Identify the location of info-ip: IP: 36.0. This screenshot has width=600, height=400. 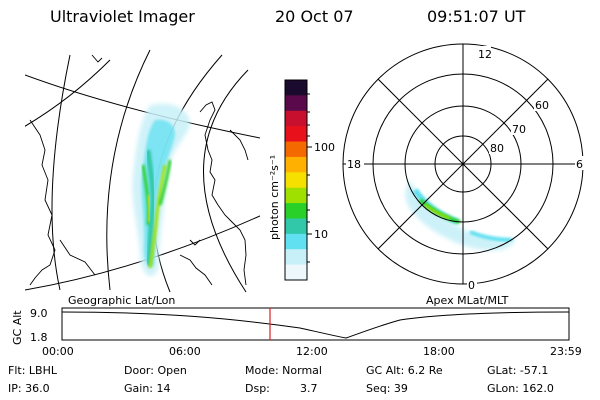
(29, 388).